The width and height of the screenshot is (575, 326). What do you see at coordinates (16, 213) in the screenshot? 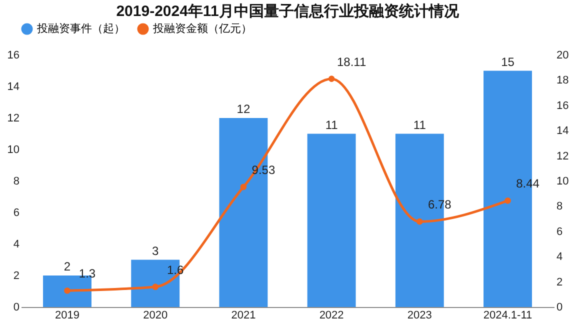
I see `y-tick-label: 6` at bounding box center [16, 213].